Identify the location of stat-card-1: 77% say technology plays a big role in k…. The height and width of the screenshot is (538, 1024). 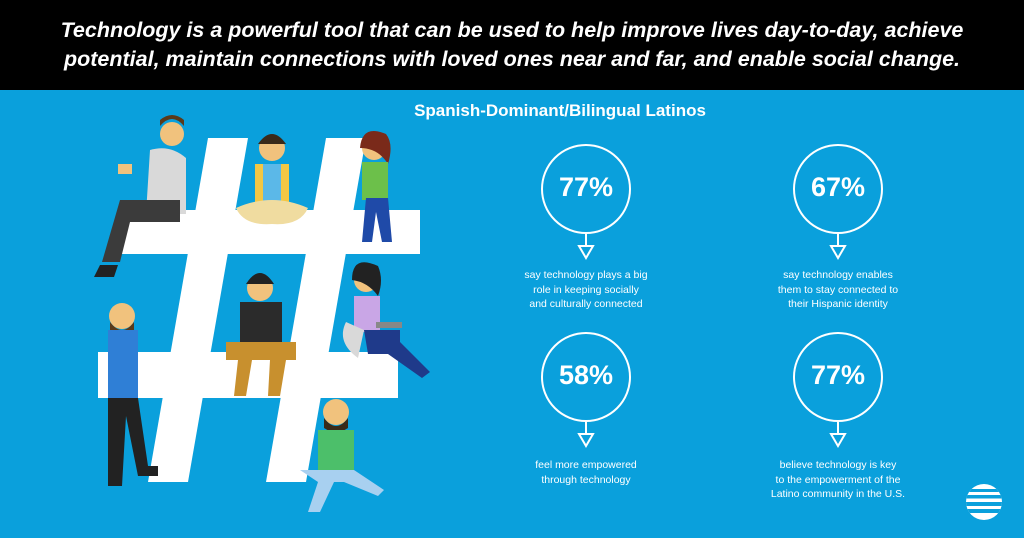
(586, 230).